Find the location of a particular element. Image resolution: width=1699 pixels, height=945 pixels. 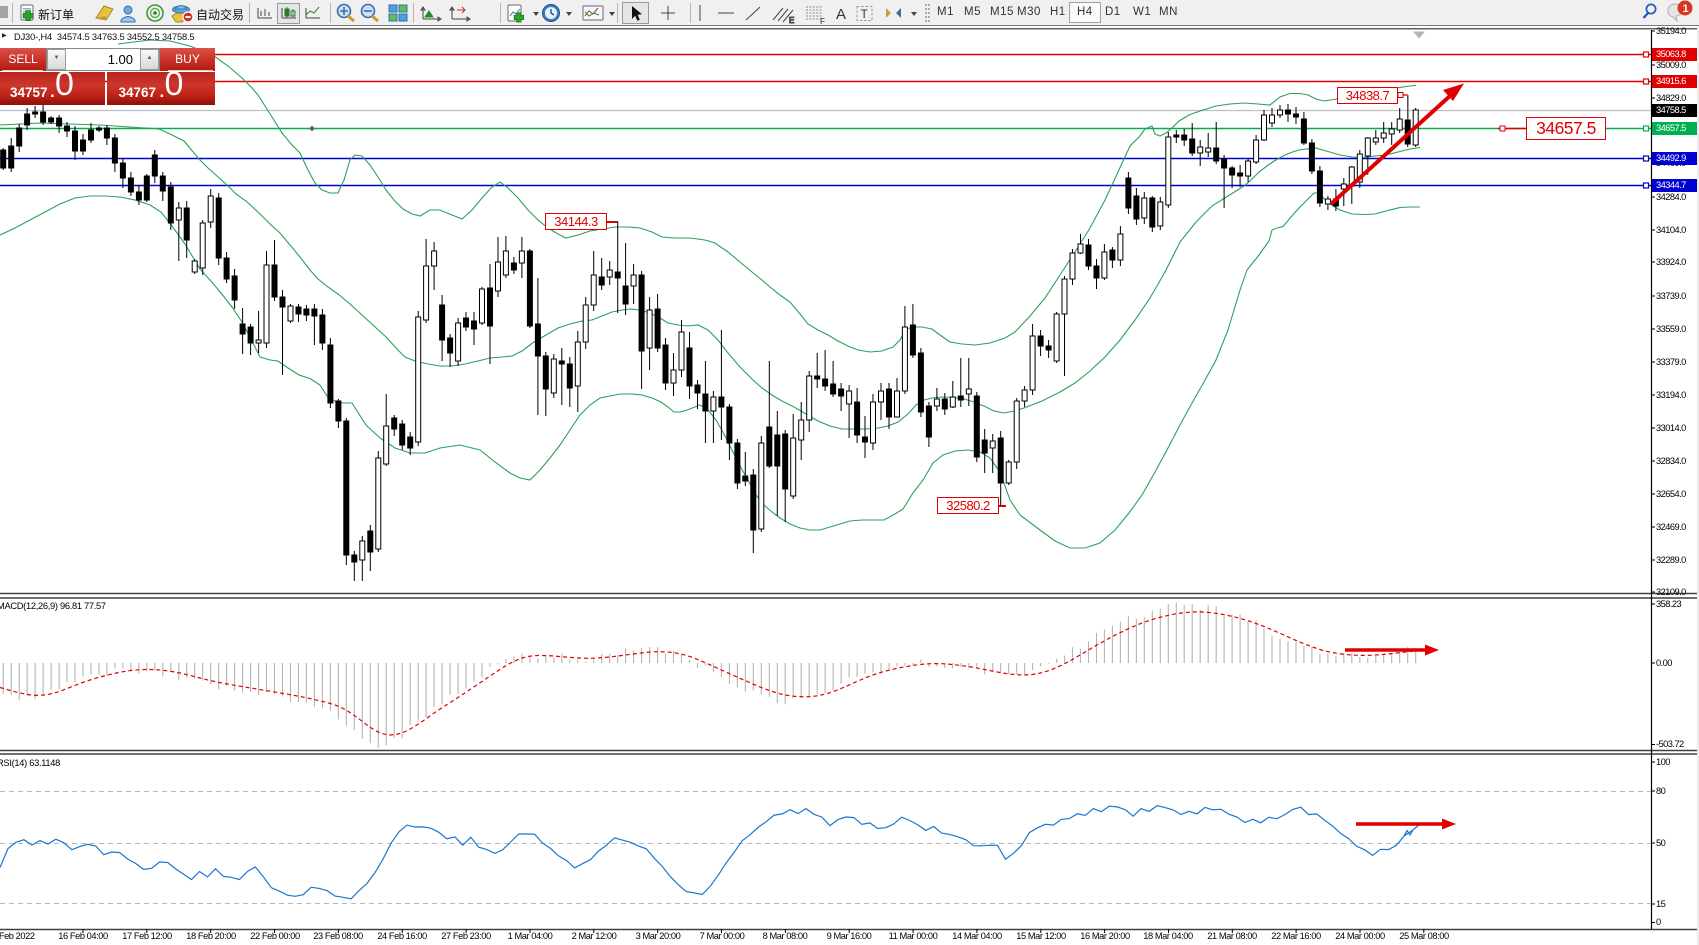

svg-text: E is located at coordinates (791, 20).